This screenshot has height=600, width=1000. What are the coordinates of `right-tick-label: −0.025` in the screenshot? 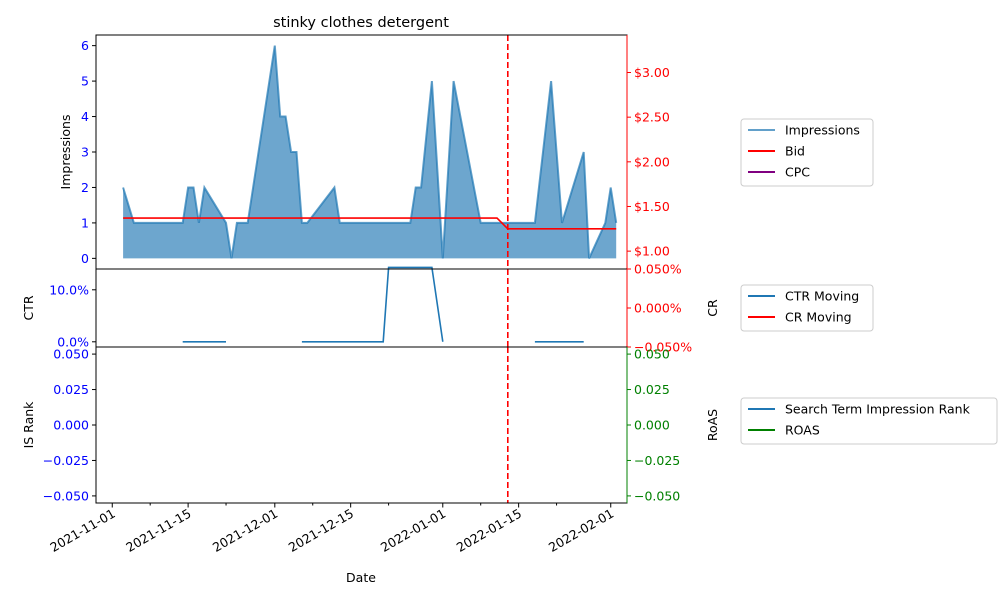 It's located at (657, 460).